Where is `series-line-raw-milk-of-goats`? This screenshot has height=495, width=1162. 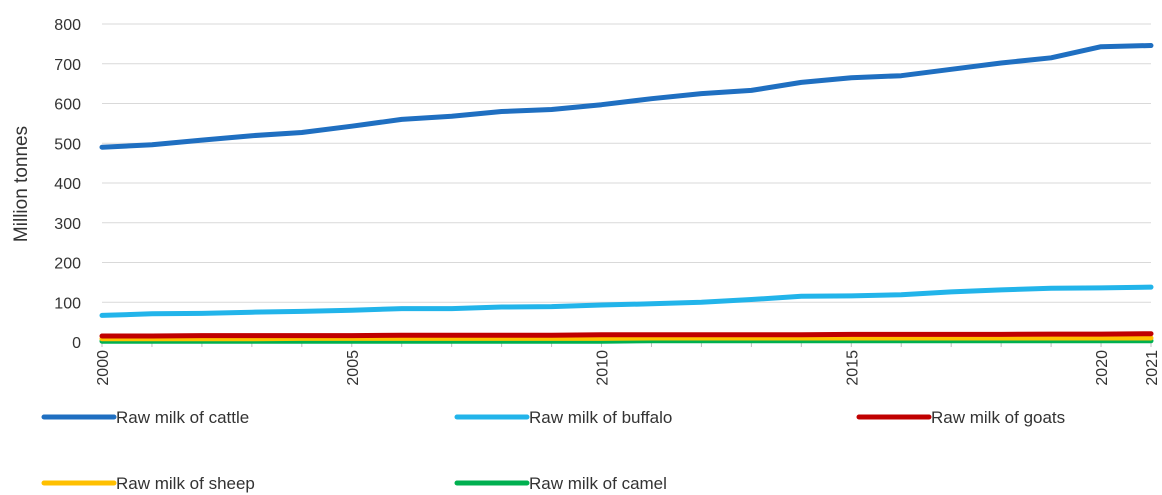
series-line-raw-milk-of-goats is located at coordinates (626, 335).